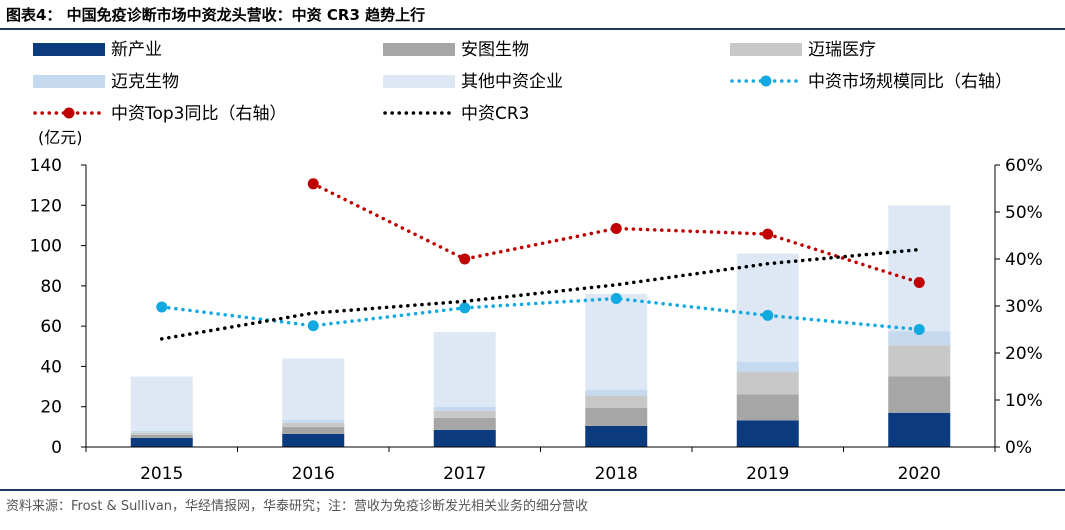 Image resolution: width=1065 pixels, height=530 pixels. What do you see at coordinates (532, 490) in the screenshot?
I see `source-rule` at bounding box center [532, 490].